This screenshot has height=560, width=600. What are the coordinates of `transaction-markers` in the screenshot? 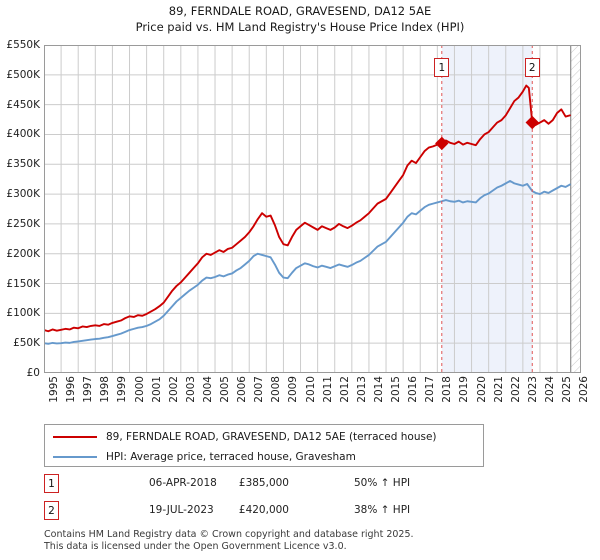 It's located at (487, 133).